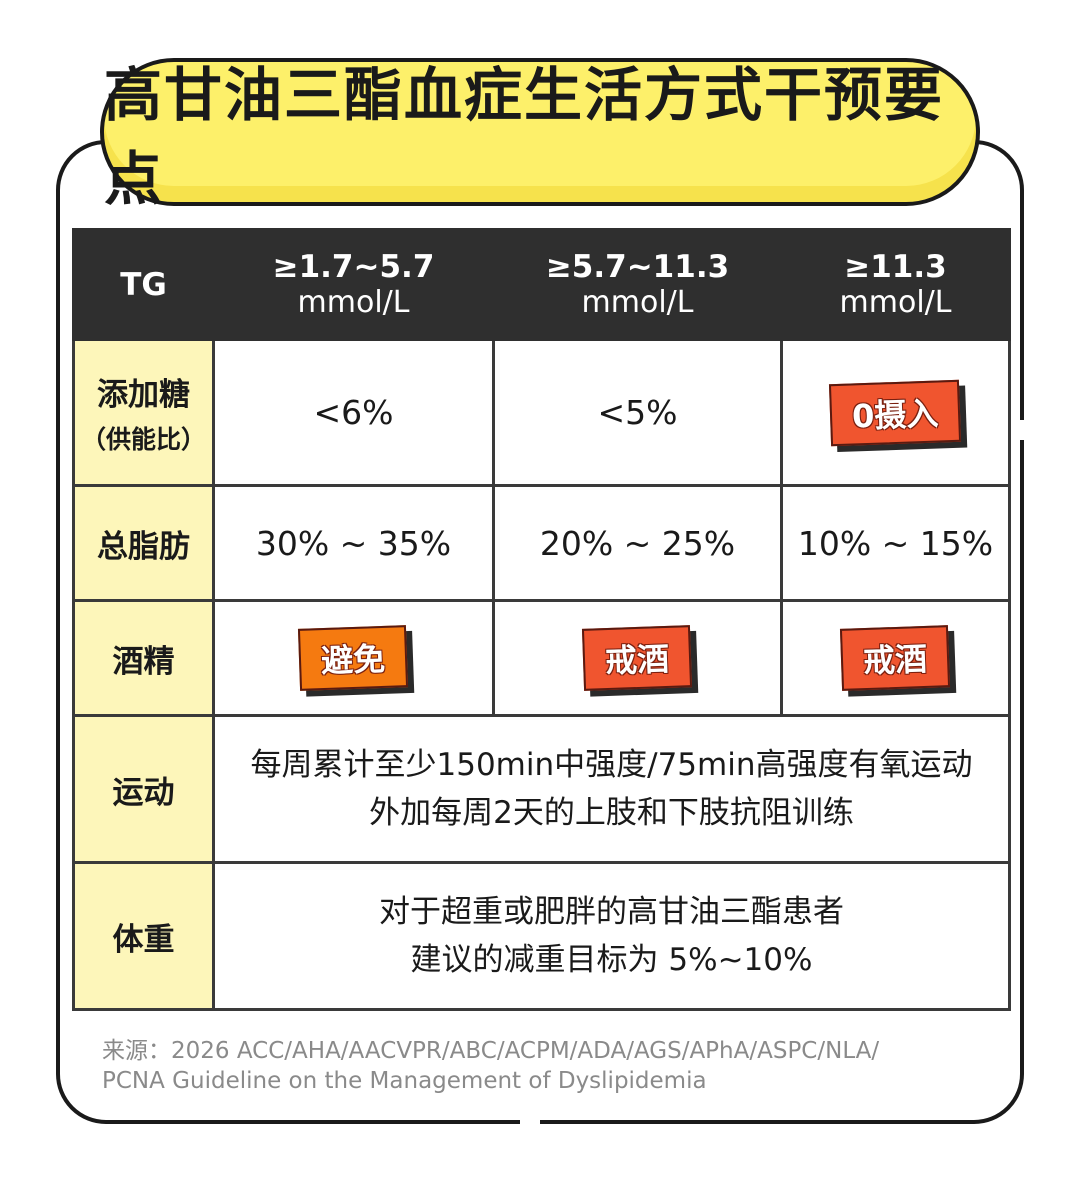 This screenshot has width=1080, height=1181. I want to click on cell-alcohol-2: 戒酒, so click(637, 658).